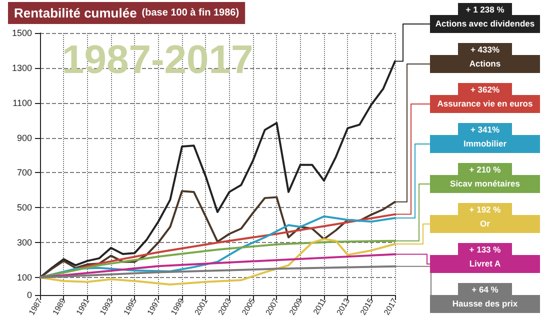 This screenshot has height=320, width=545. What do you see at coordinates (485, 23) in the screenshot?
I see `text: Actions avec dividendes` at bounding box center [485, 23].